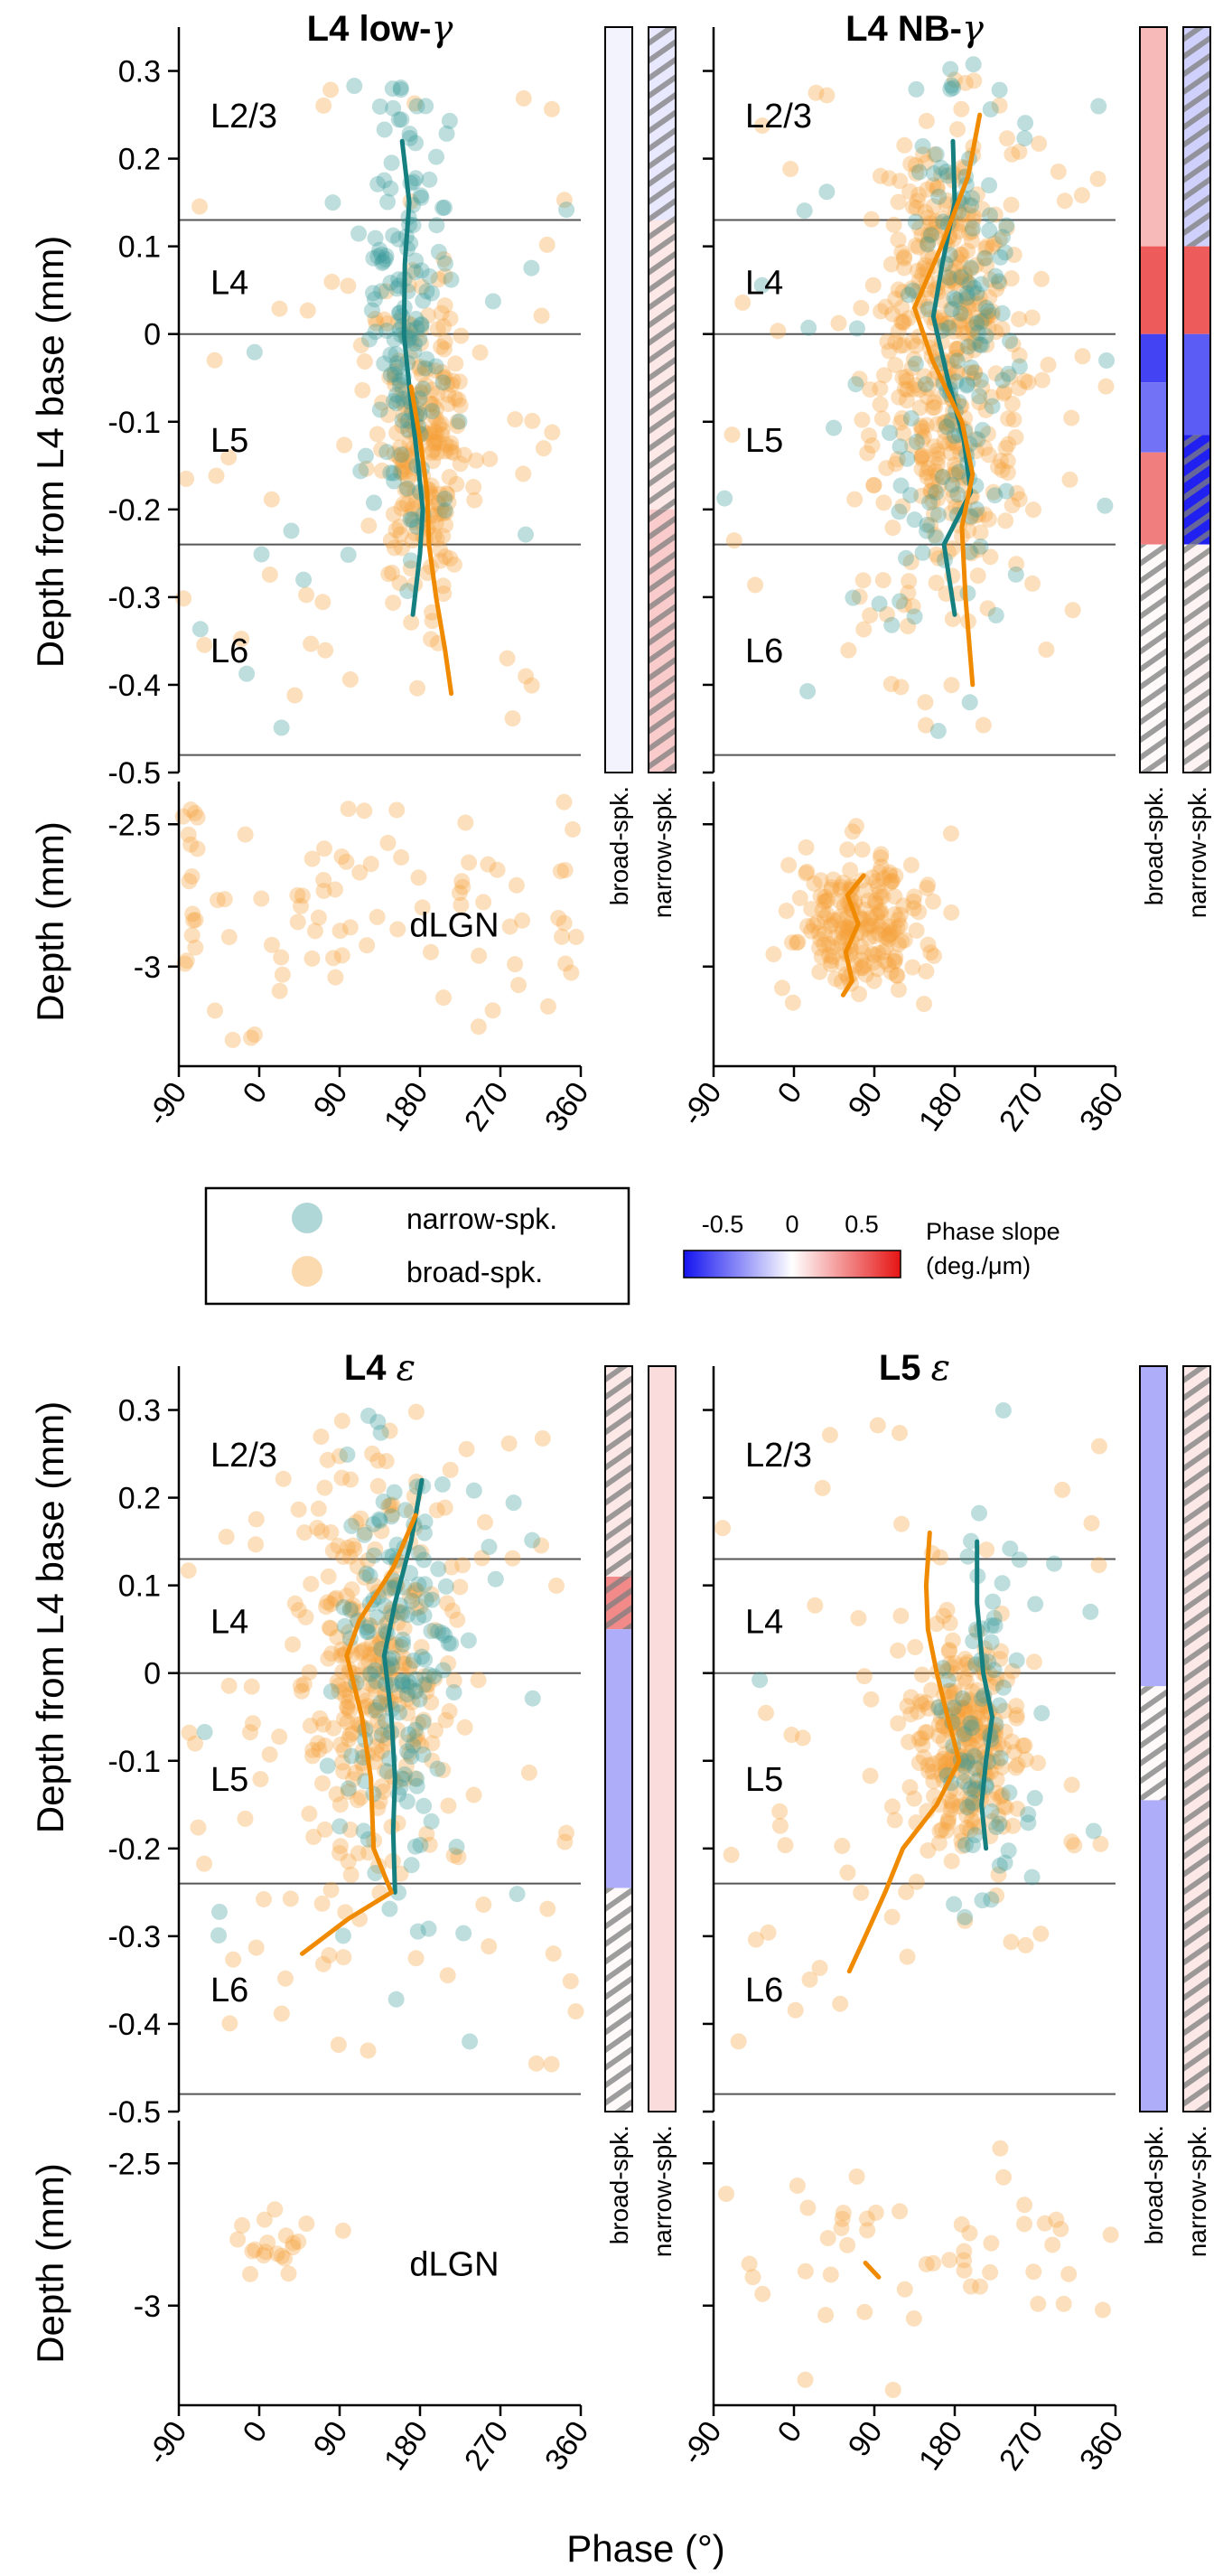 This screenshot has width=1223, height=2576. Describe the element at coordinates (139, 1411) in the screenshot. I see `y-tick-label: 0.3` at that location.